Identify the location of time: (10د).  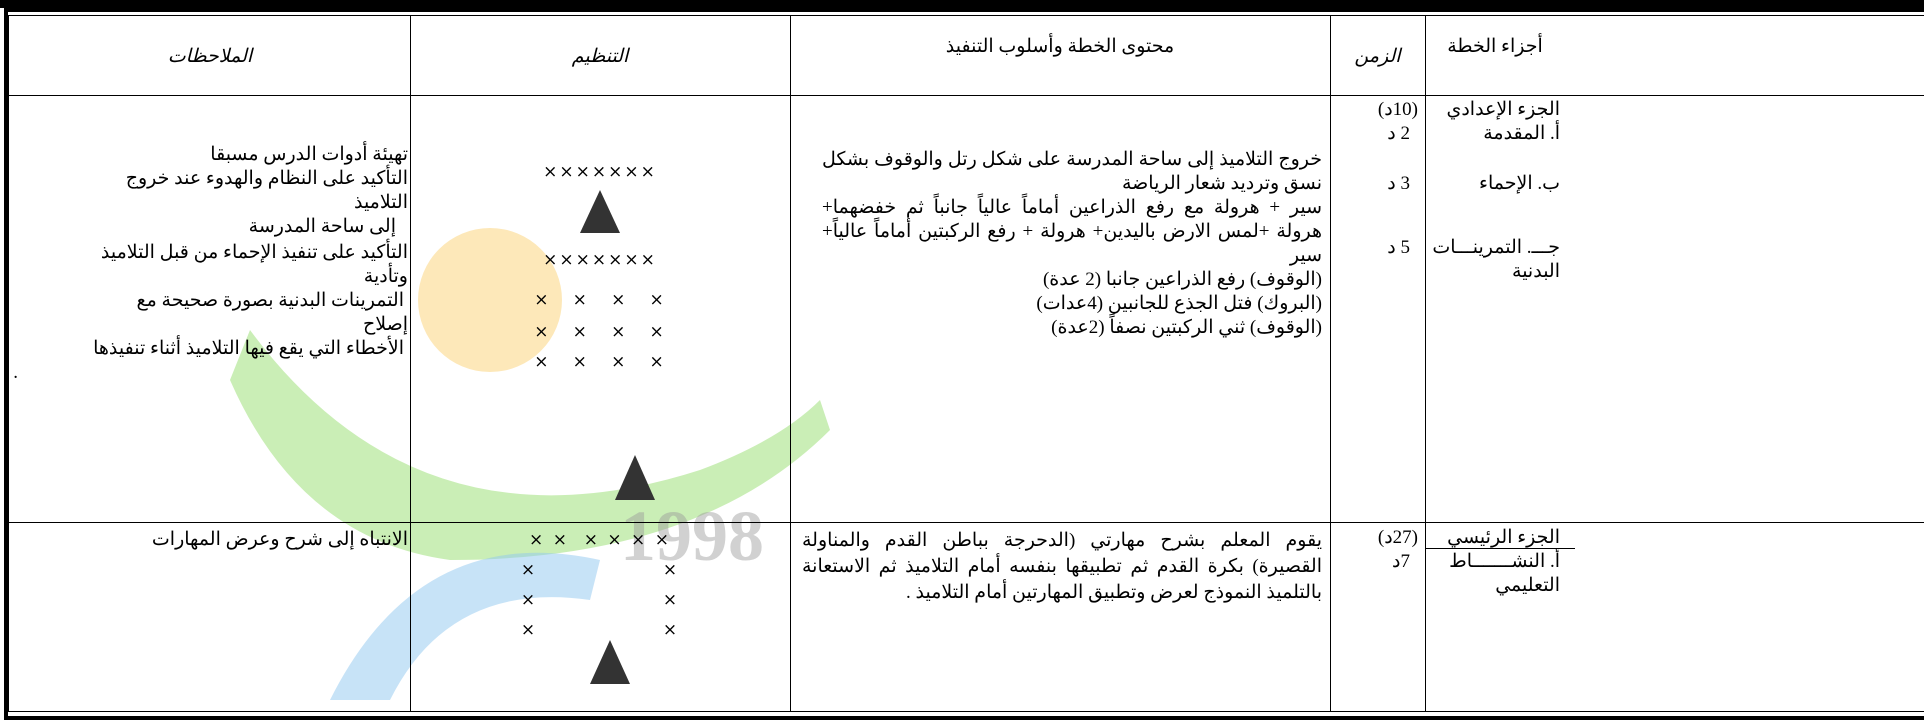
(1397, 109).